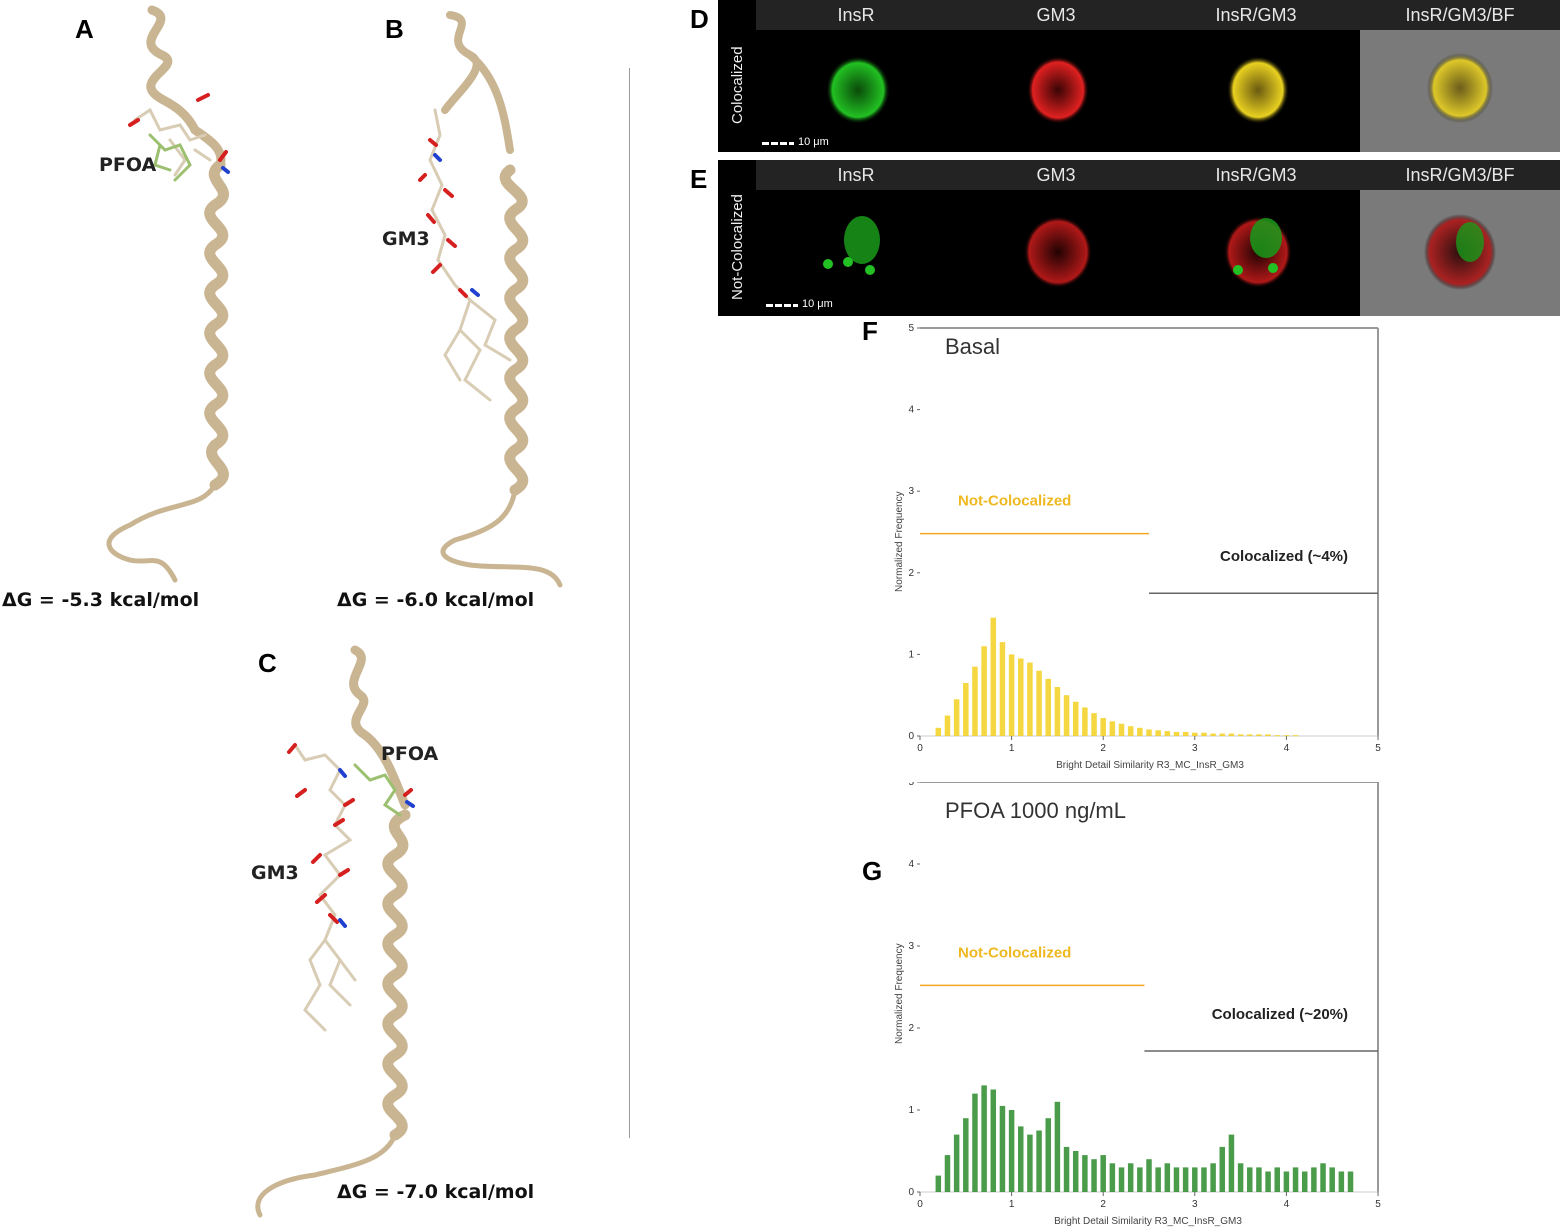 This screenshot has height=1230, width=1564. Describe the element at coordinates (911, 328) in the screenshot. I see `y-tick-label: 5` at that location.